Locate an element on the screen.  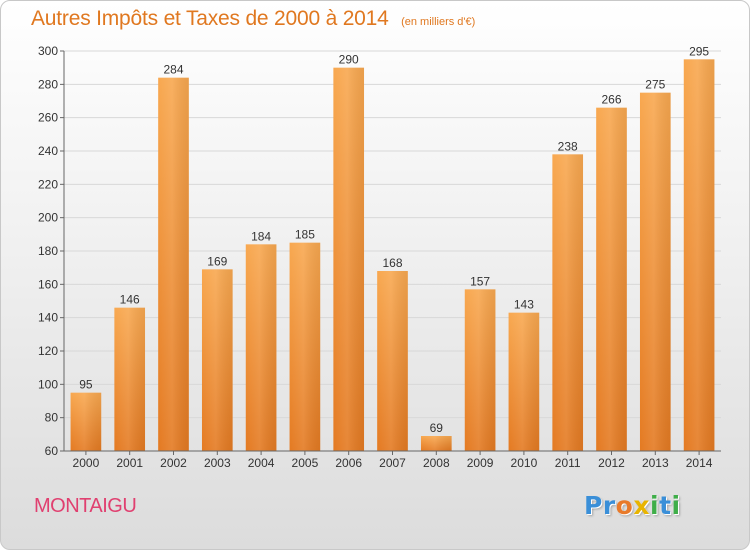
data-label: 266 is located at coordinates (611, 100).